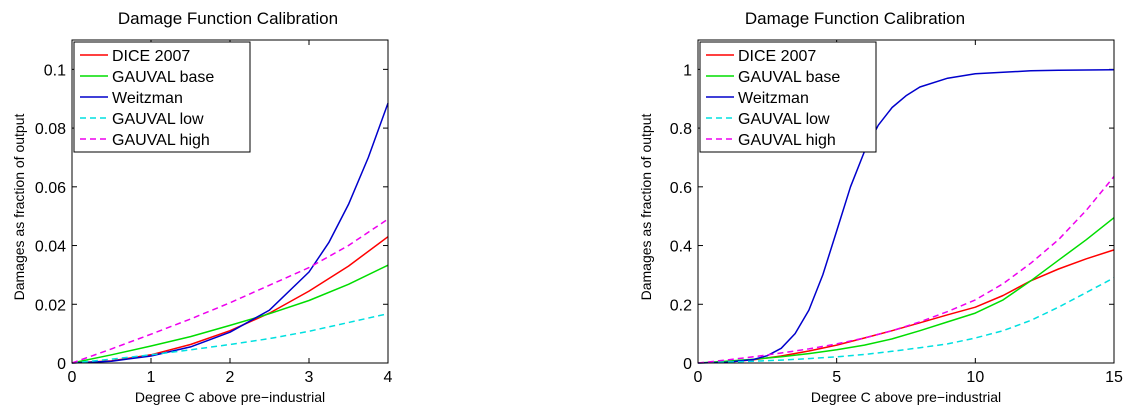  I want to click on left-x-tick-label: 4, so click(388, 377).